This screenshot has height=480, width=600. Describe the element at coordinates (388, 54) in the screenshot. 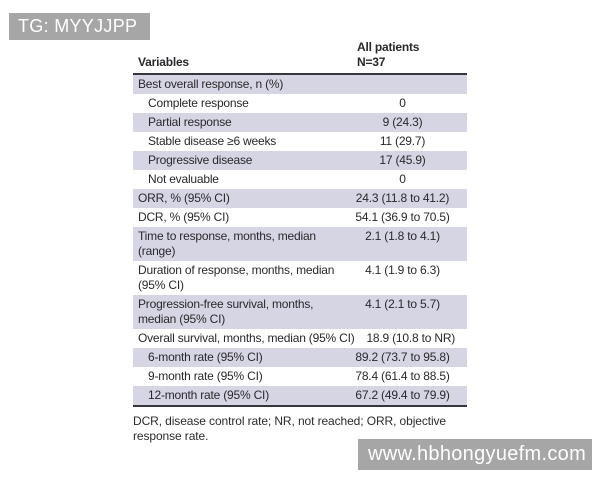

I see `column-header-all-patients: All patients N=37` at that location.